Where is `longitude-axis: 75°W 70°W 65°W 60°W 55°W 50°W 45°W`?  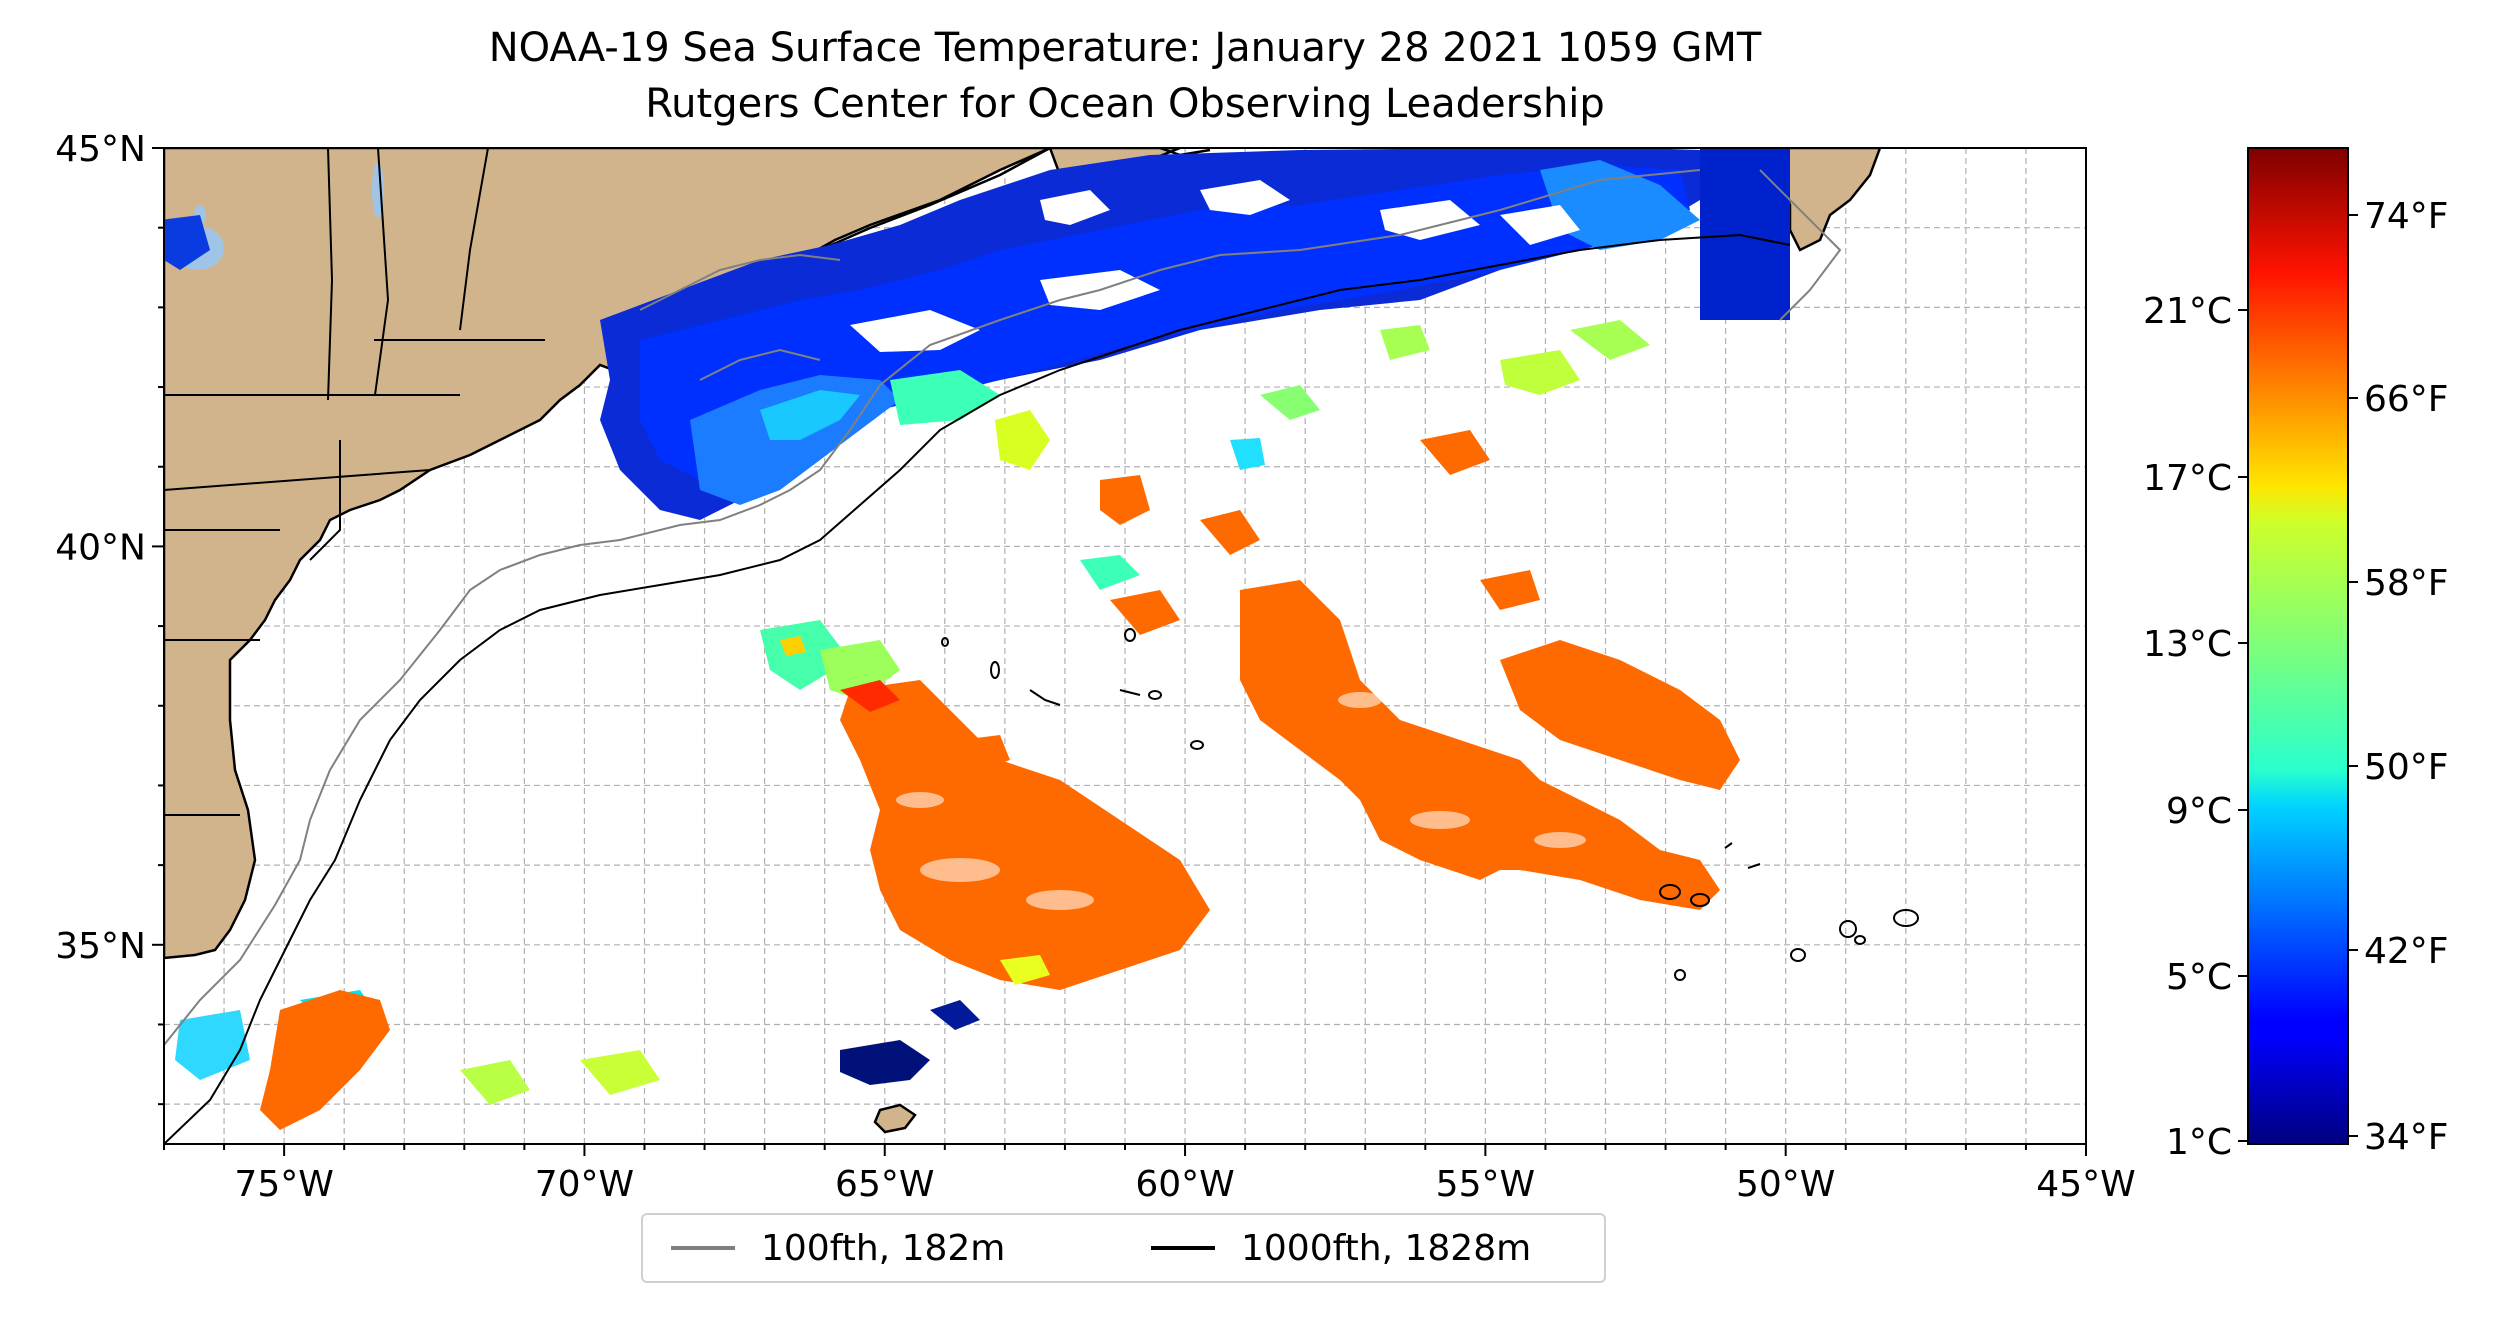 longitude-axis: 75°W 70°W 65°W 60°W 55°W 50°W 45°W is located at coordinates (1149, 1174).